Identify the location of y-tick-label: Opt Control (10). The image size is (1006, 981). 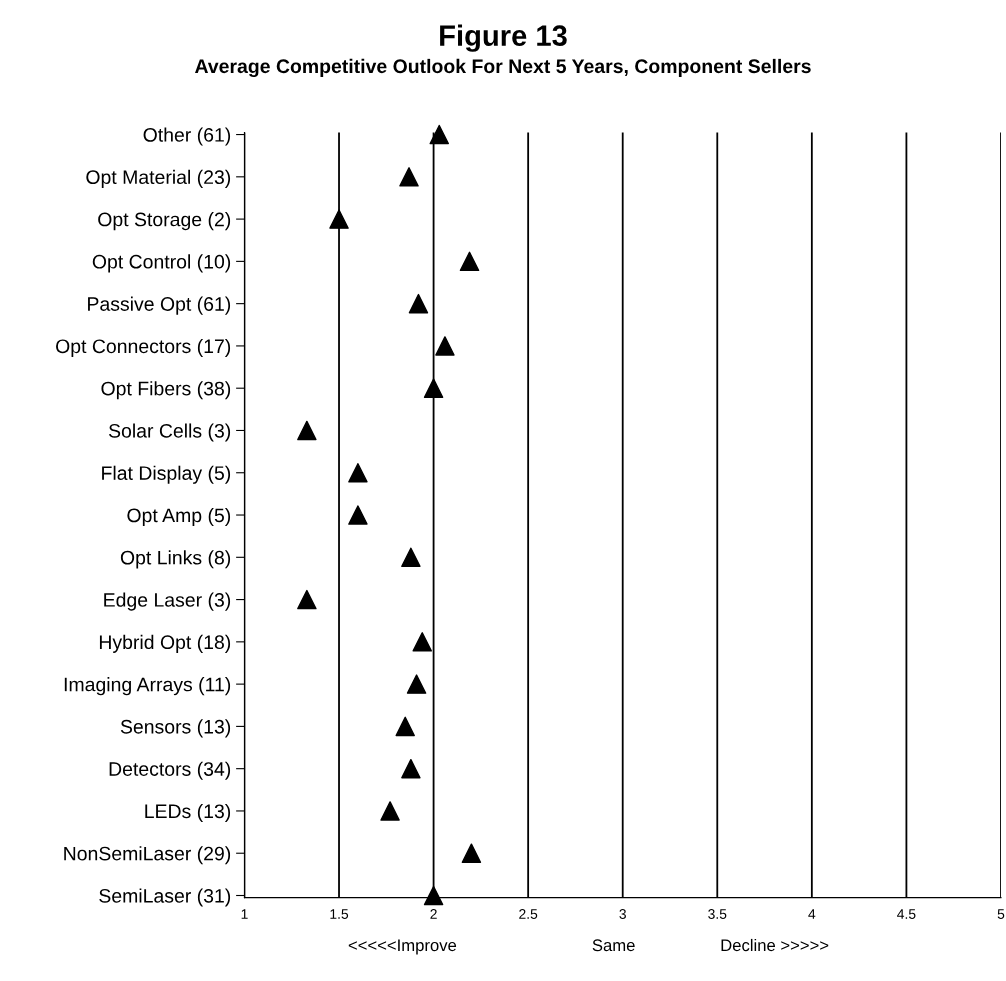
(161, 263).